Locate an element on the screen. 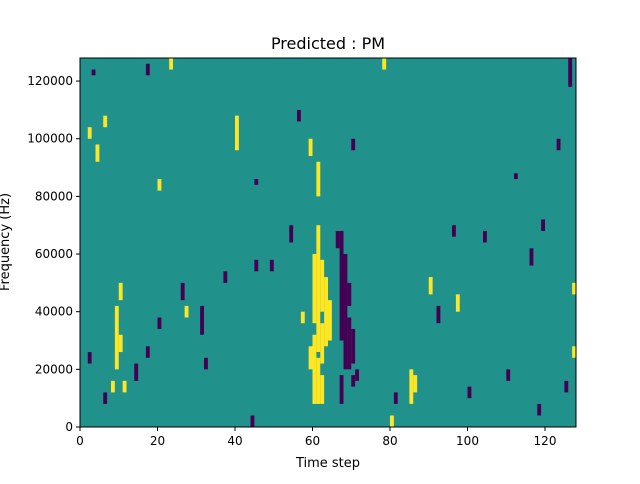 The height and width of the screenshot is (484, 640). y-tick-label: 60000 is located at coordinates (54, 254).